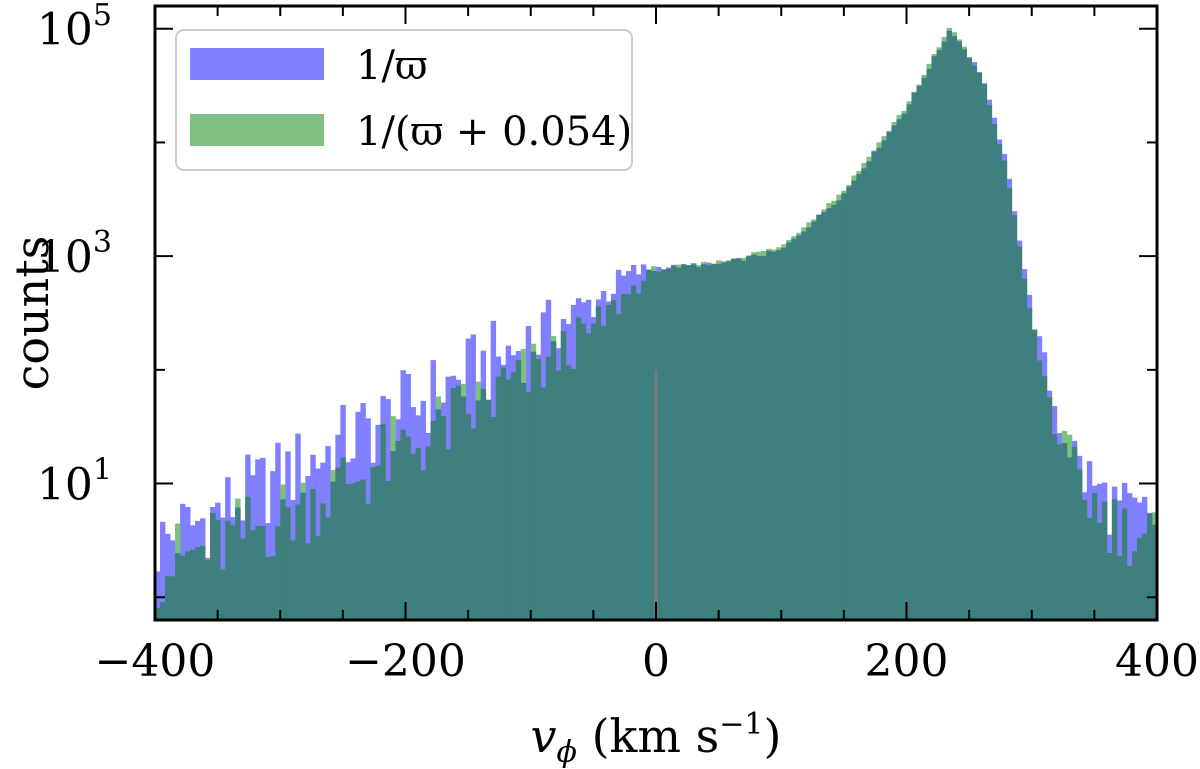  Describe the element at coordinates (647, 661) in the screenshot. I see `x-tick-labels: −400 −200 0 200 400` at that location.